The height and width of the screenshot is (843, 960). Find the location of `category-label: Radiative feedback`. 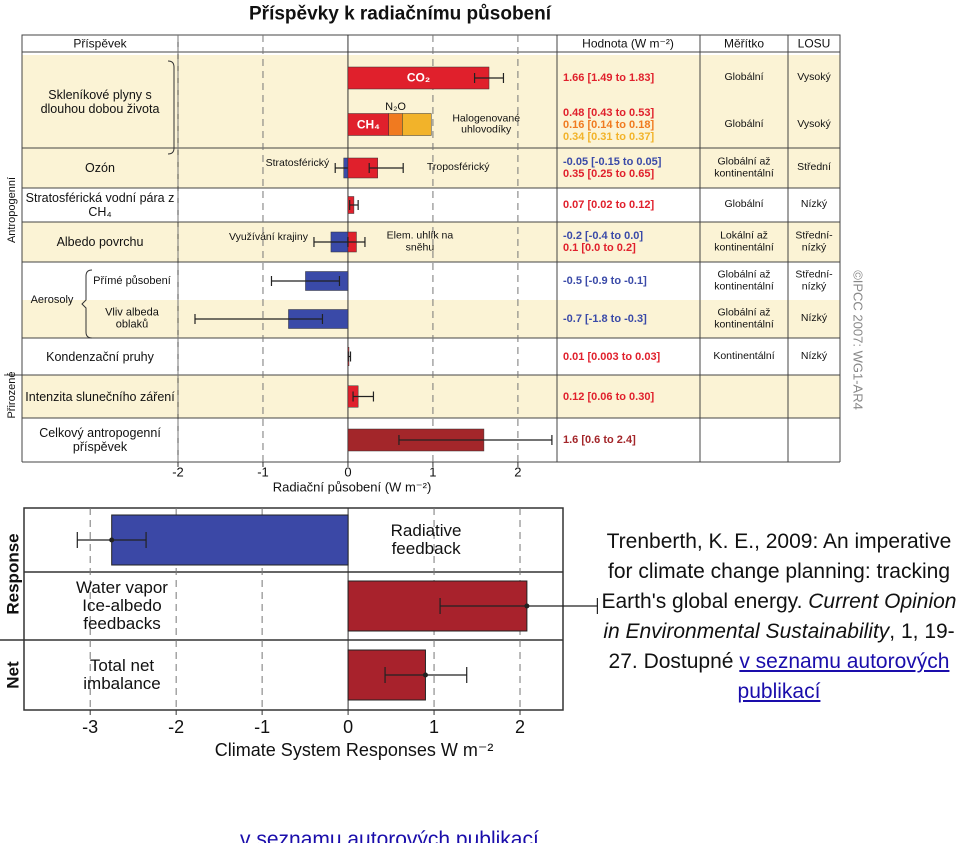

category-label: Radiative feedback is located at coordinates (426, 539).